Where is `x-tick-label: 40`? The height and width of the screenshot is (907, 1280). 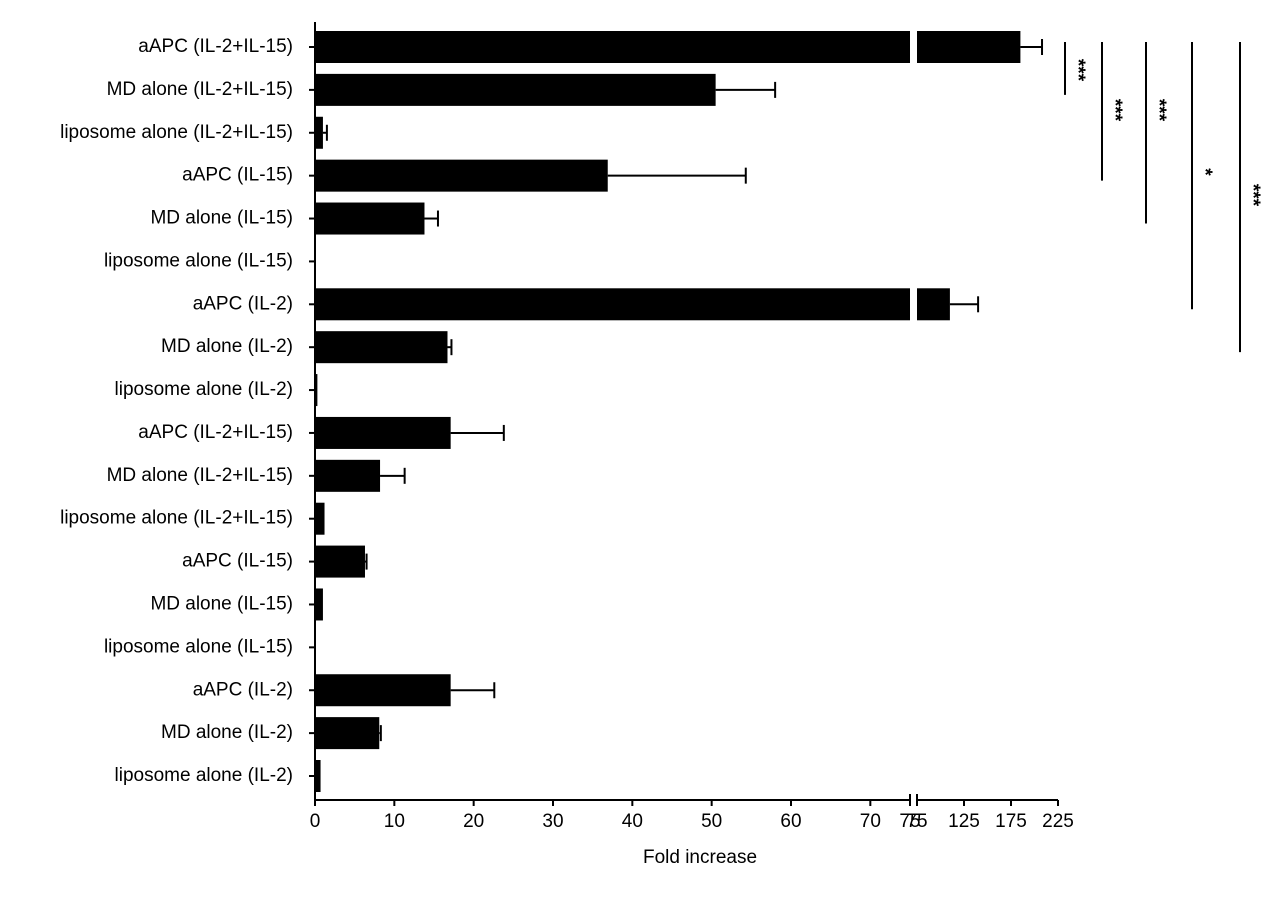
x-tick-label: 40 is located at coordinates (632, 821).